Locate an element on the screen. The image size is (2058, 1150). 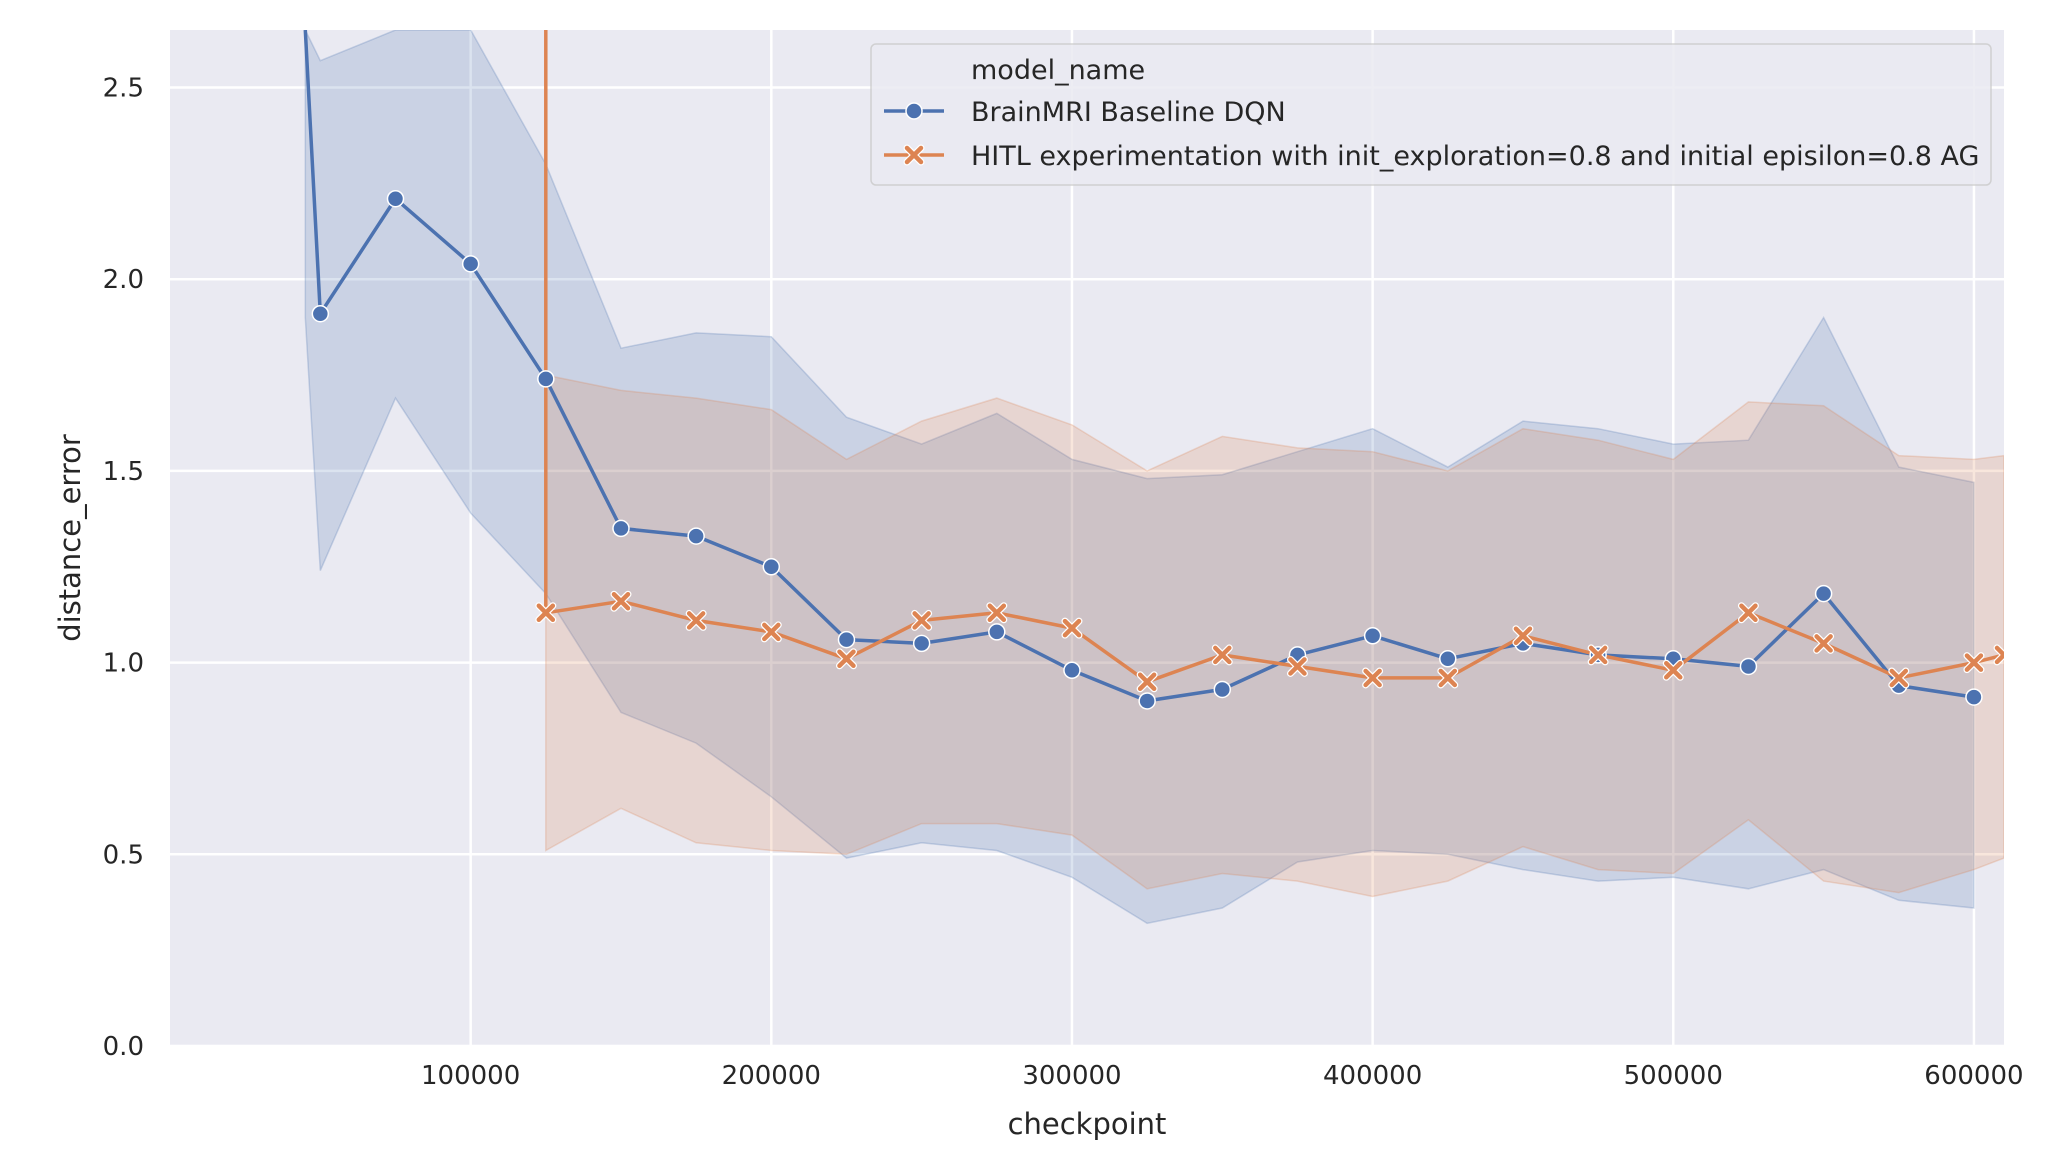
legend-label-baseline: BrainMRI Baseline DQN is located at coordinates (1128, 112).